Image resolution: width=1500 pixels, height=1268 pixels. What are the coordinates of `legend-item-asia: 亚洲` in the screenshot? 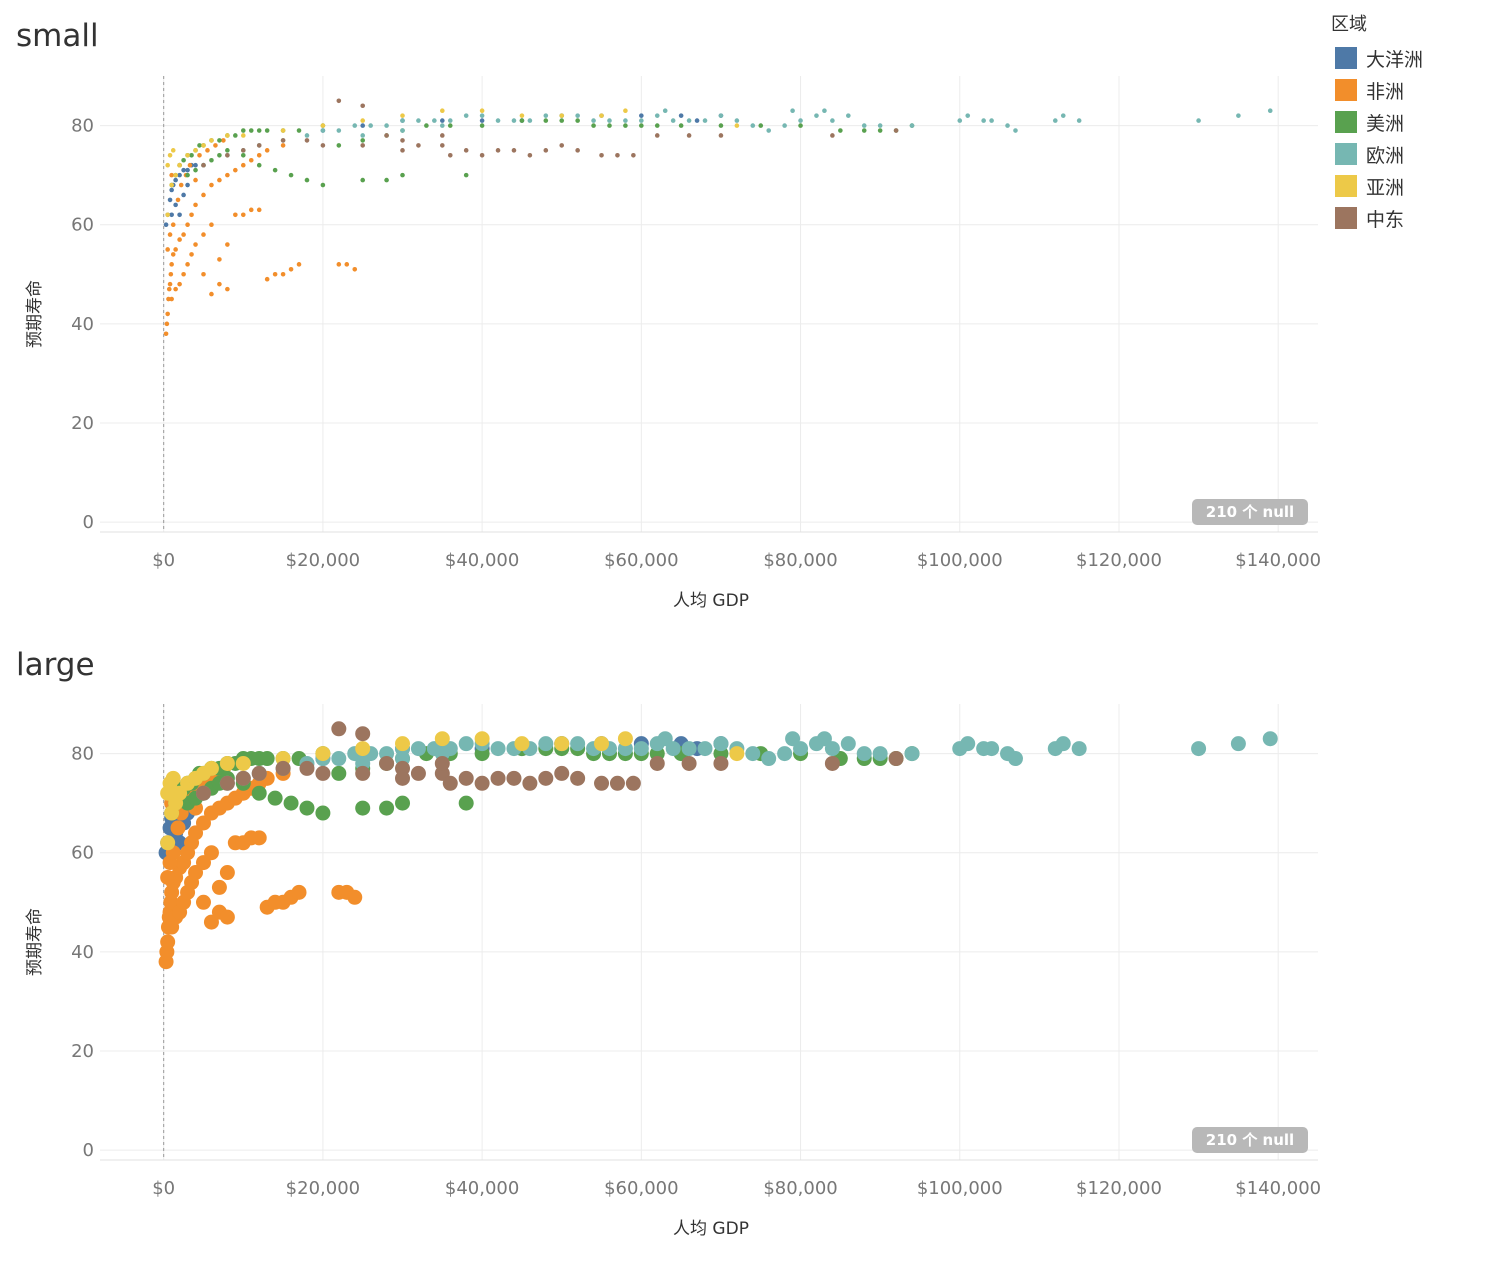 It's located at (1377, 186).